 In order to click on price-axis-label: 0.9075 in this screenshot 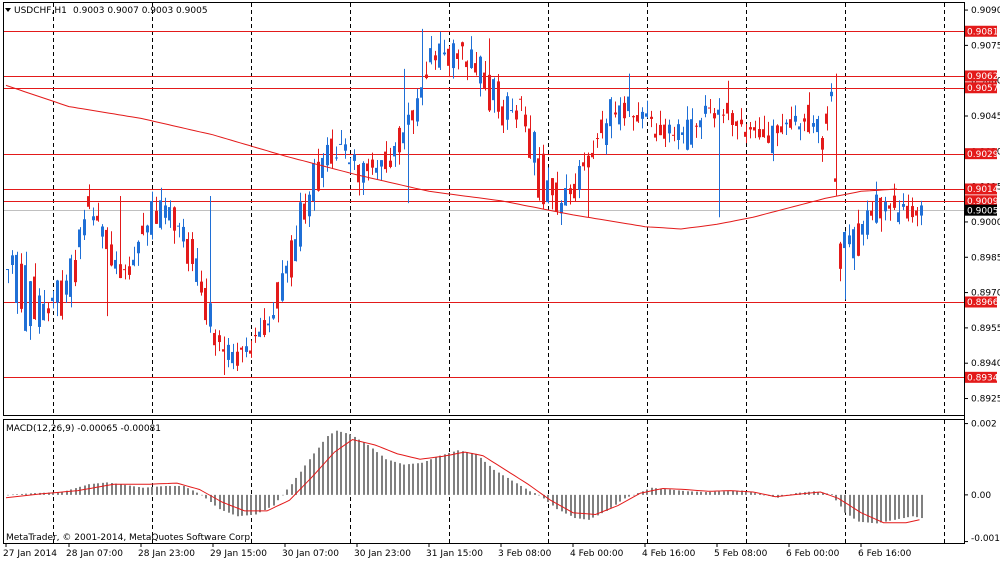, I will do `click(985, 46)`.